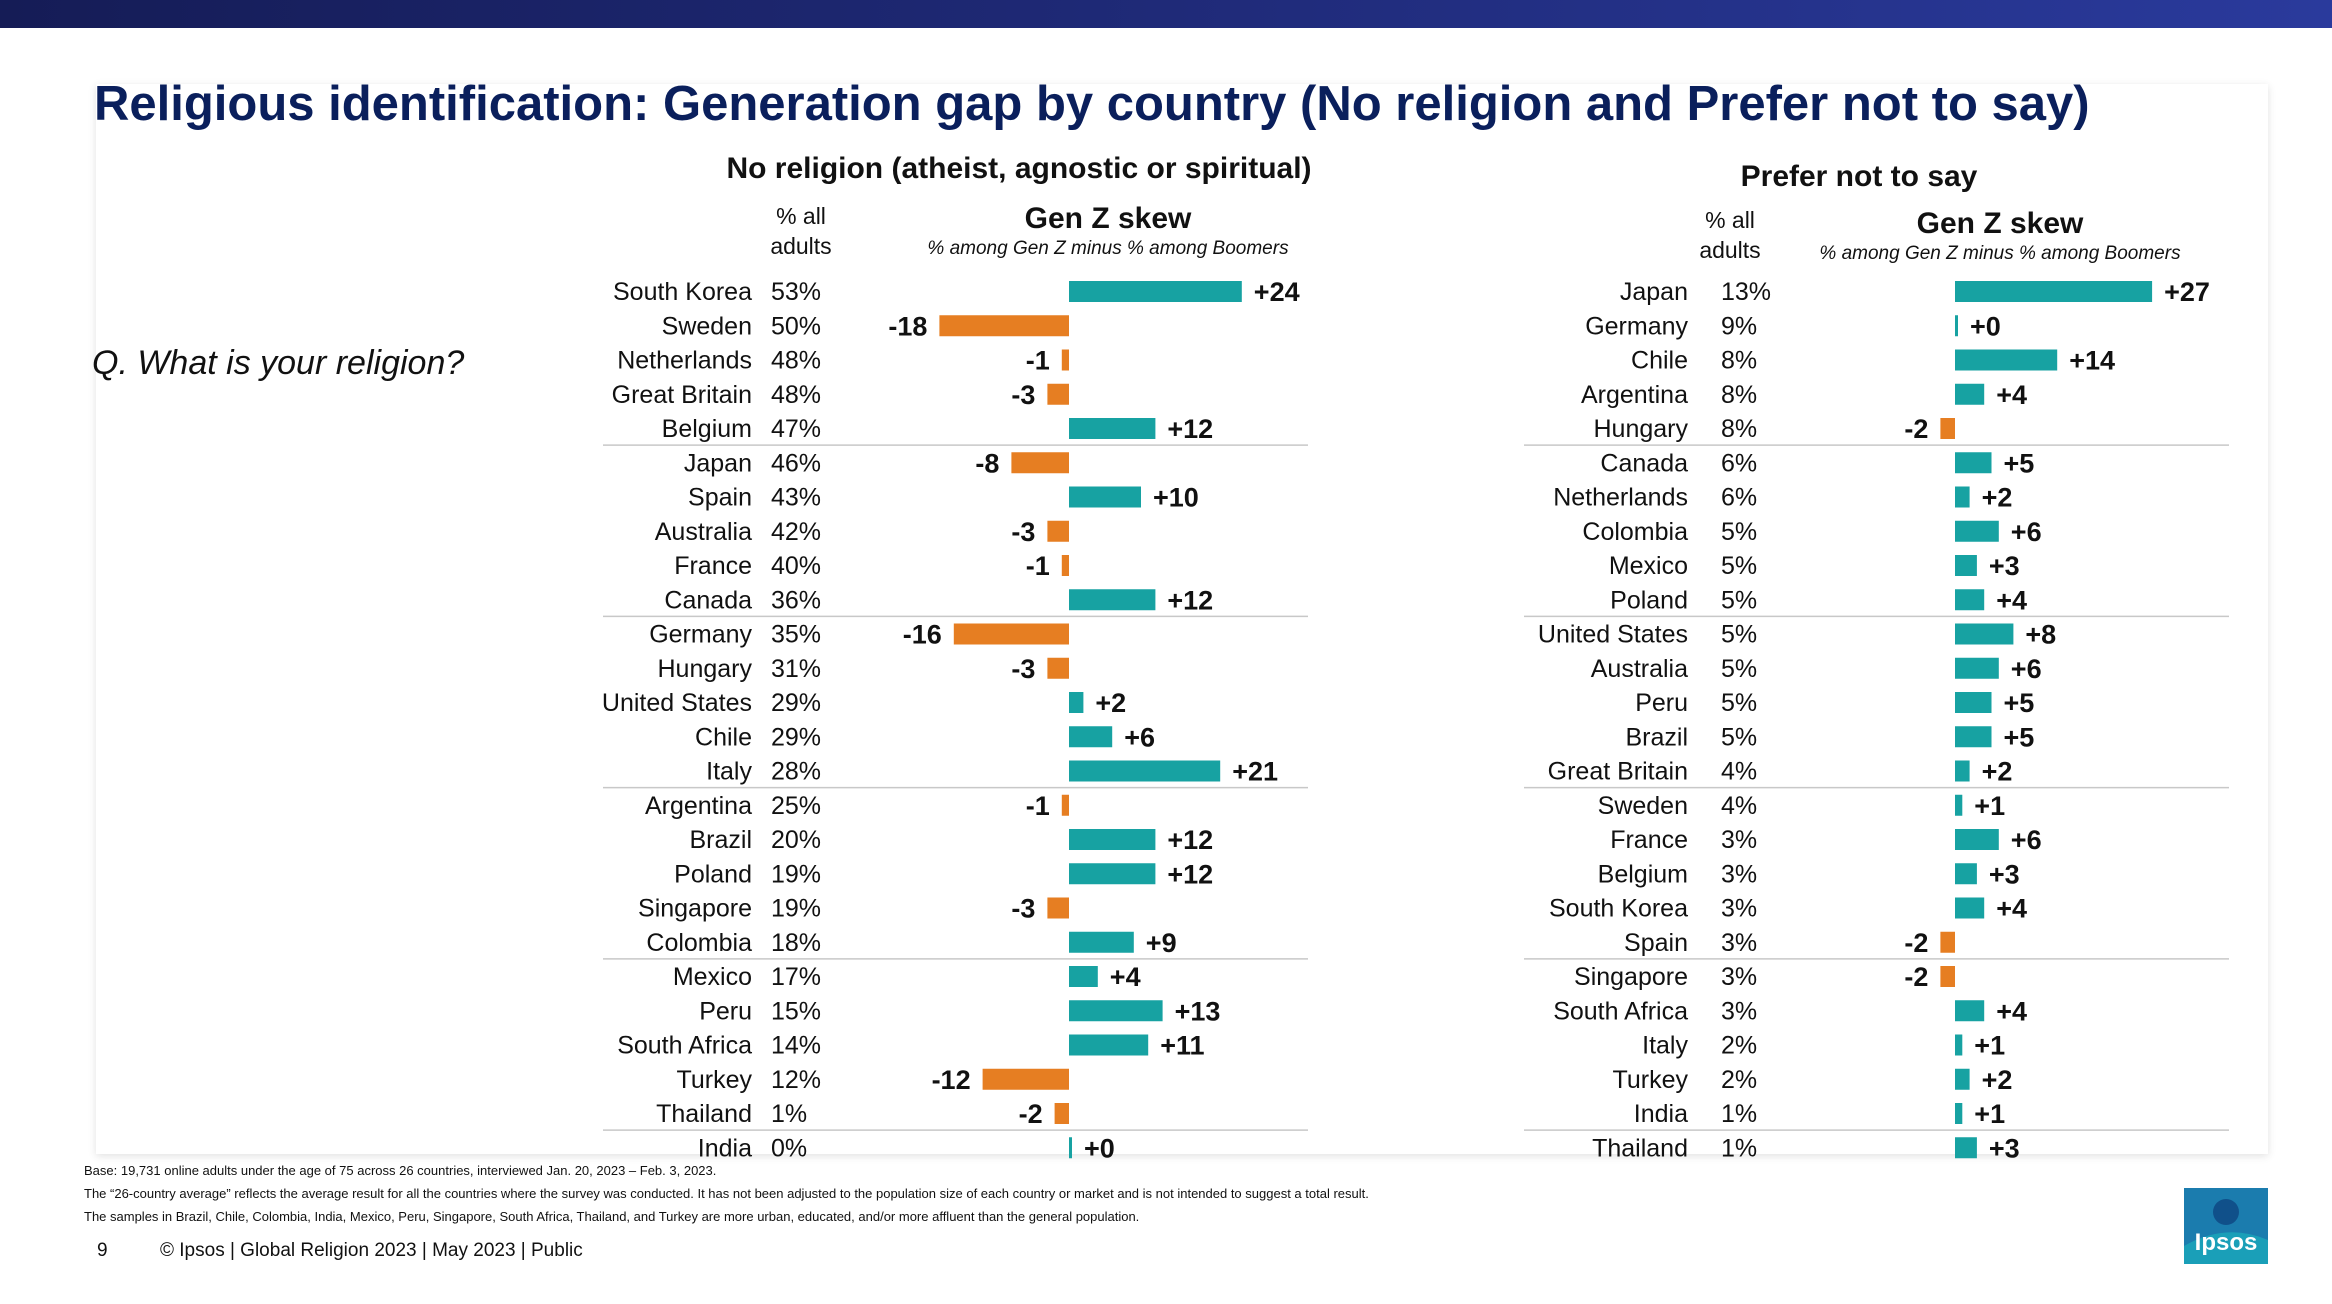 The height and width of the screenshot is (1304, 2332). I want to click on no-religion-country-label: Turkey, so click(715, 1080).